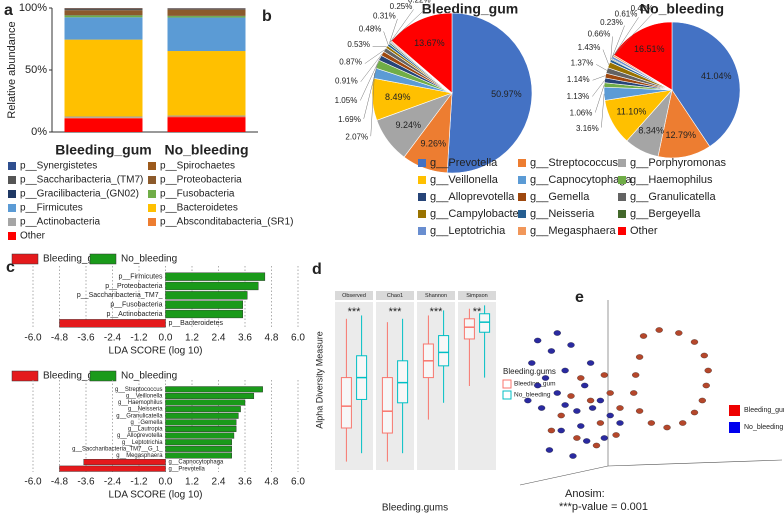 Image resolution: width=784 pixels, height=523 pixels. Describe the element at coordinates (401, 6) in the screenshot. I see `slice-label: 0.25%` at that location.